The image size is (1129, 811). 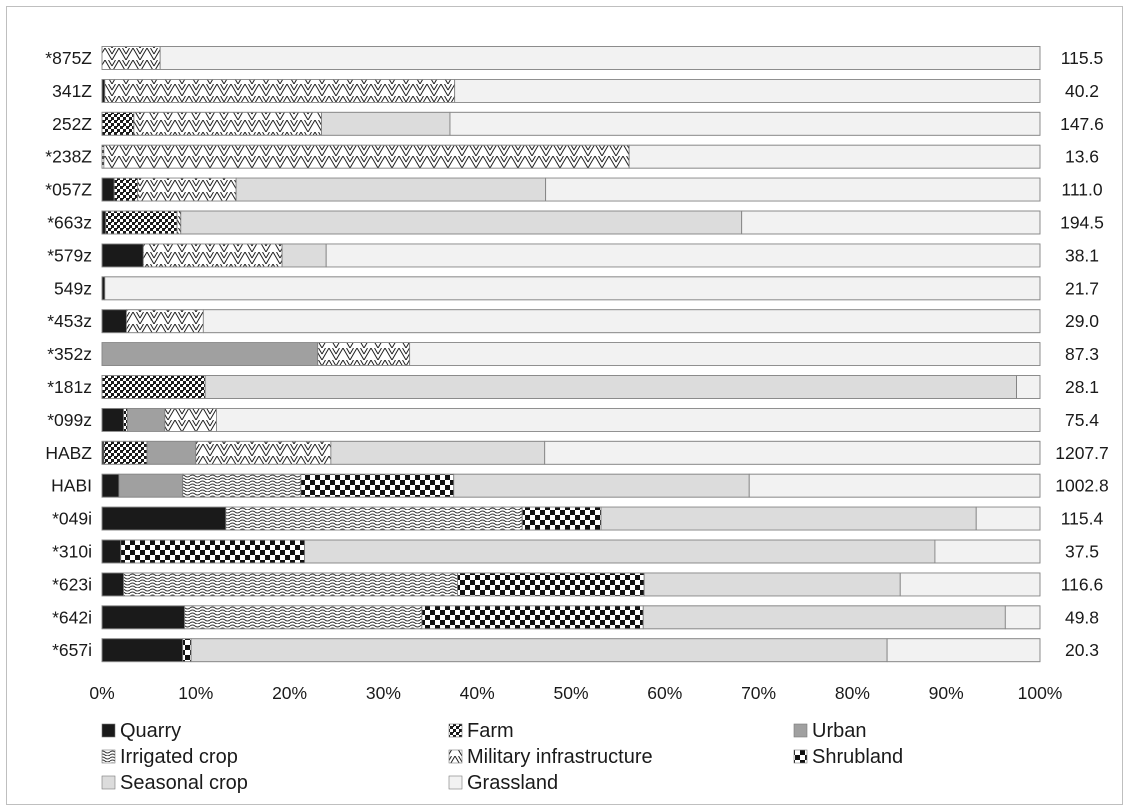 What do you see at coordinates (391, 189) in the screenshot?
I see `bar-segment-057z-seasonal-crop` at bounding box center [391, 189].